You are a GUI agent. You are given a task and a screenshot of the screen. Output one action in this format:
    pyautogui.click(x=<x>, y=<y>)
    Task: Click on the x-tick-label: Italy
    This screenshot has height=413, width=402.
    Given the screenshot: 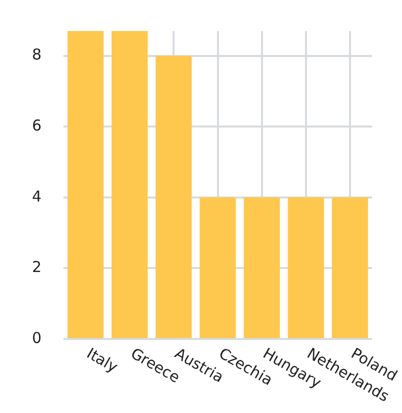 What is the action you would take?
    pyautogui.click(x=102, y=360)
    